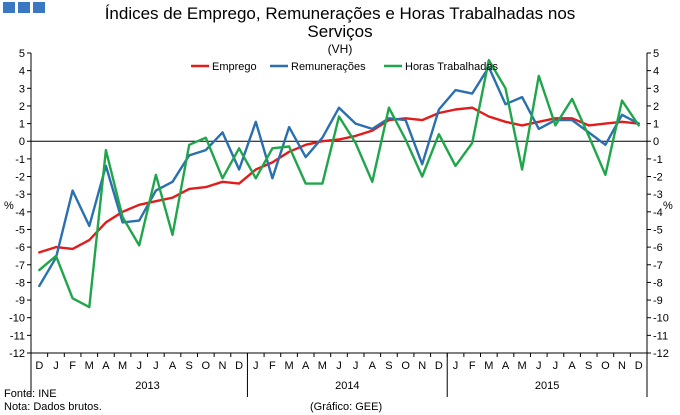  What do you see at coordinates (22, 125) in the screenshot?
I see `y-tick-label-left: 1` at bounding box center [22, 125].